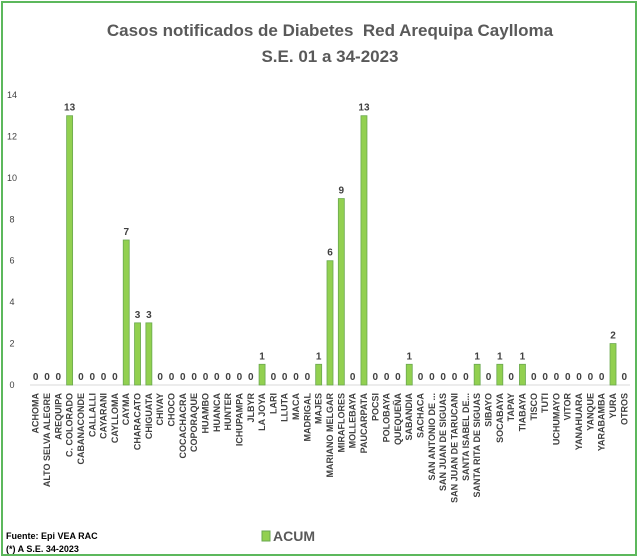 Image resolution: width=639 pixels, height=558 pixels. What do you see at coordinates (330, 435) in the screenshot?
I see `x-tick-label: MARIANO MELGAR` at bounding box center [330, 435].